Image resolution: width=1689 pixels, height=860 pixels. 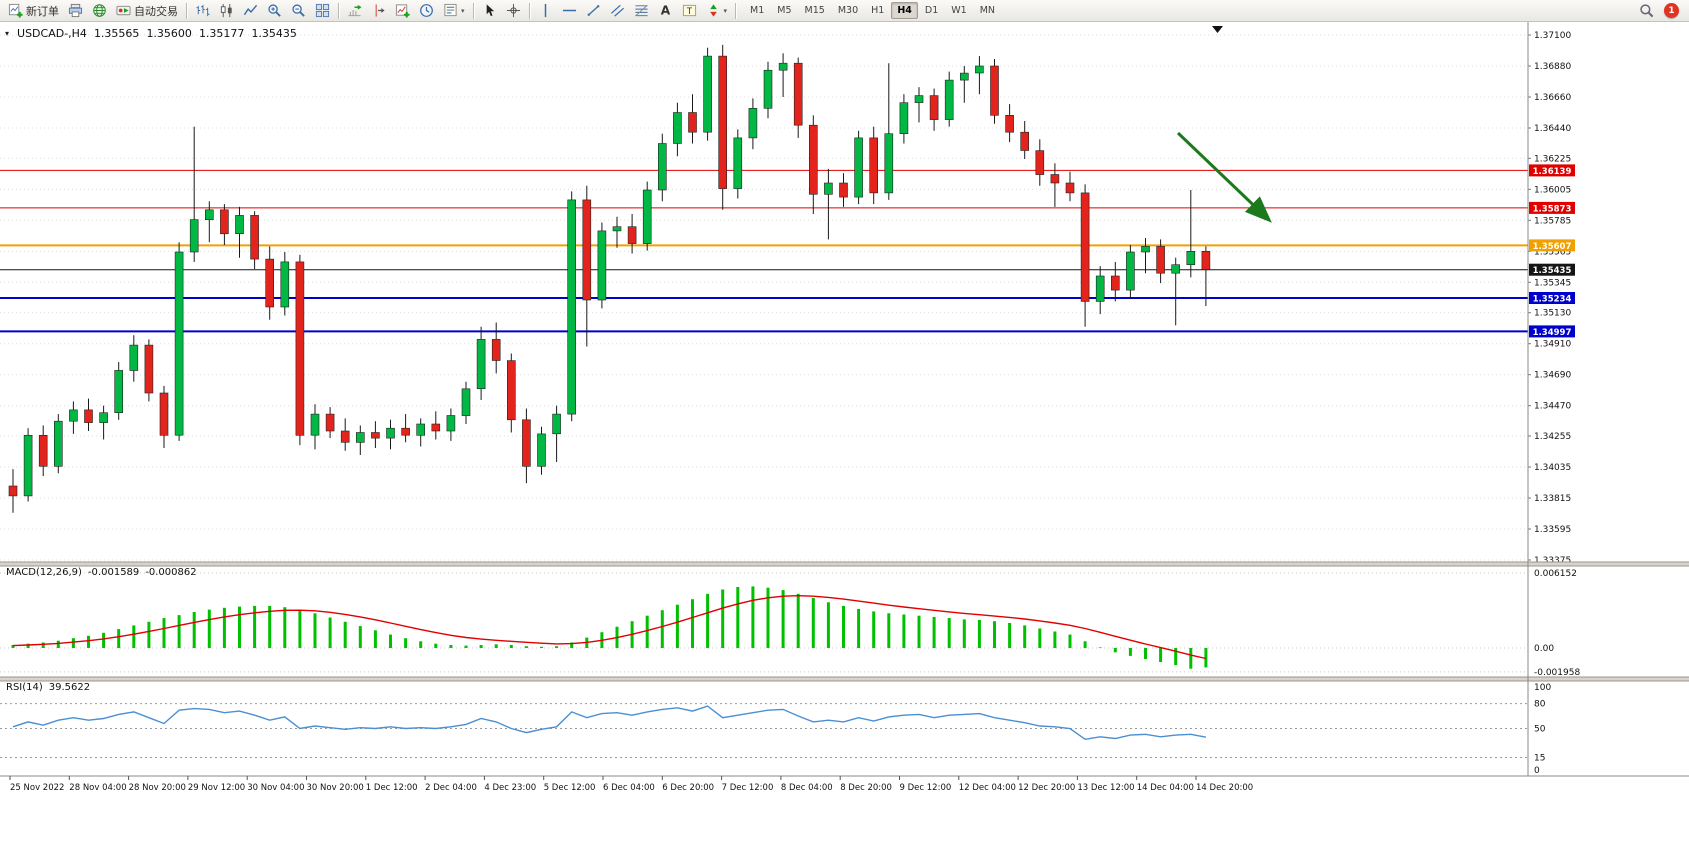 What do you see at coordinates (226, 11) in the screenshot?
I see `candlestick-mode-button` at bounding box center [226, 11].